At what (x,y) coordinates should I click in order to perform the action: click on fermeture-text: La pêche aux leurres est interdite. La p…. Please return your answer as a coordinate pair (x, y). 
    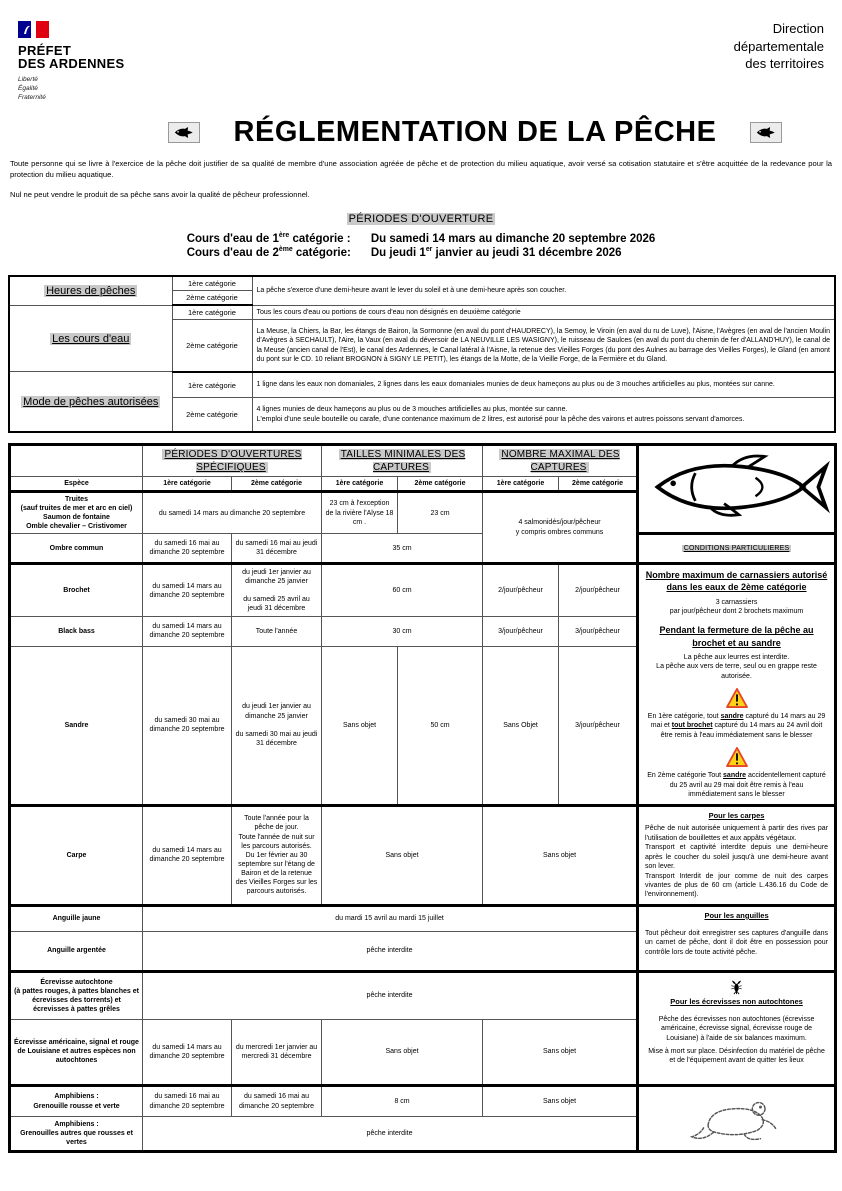
    Looking at the image, I should click on (736, 666).